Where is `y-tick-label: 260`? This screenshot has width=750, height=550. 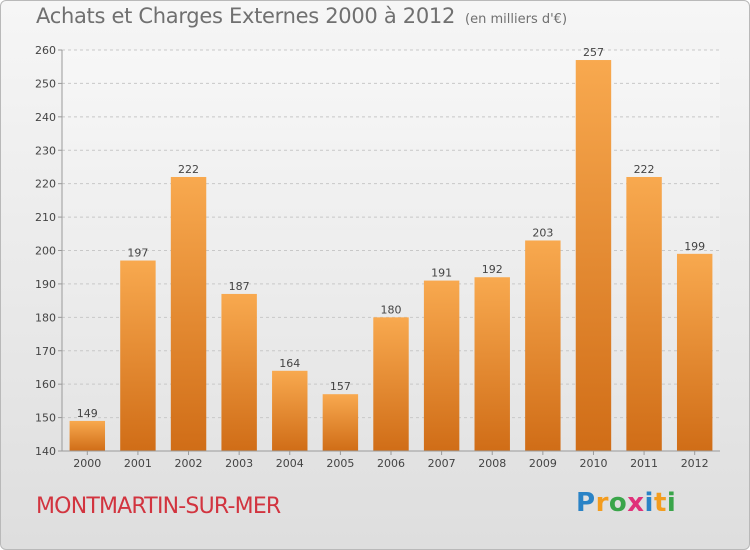
y-tick-label: 260 is located at coordinates (45, 50).